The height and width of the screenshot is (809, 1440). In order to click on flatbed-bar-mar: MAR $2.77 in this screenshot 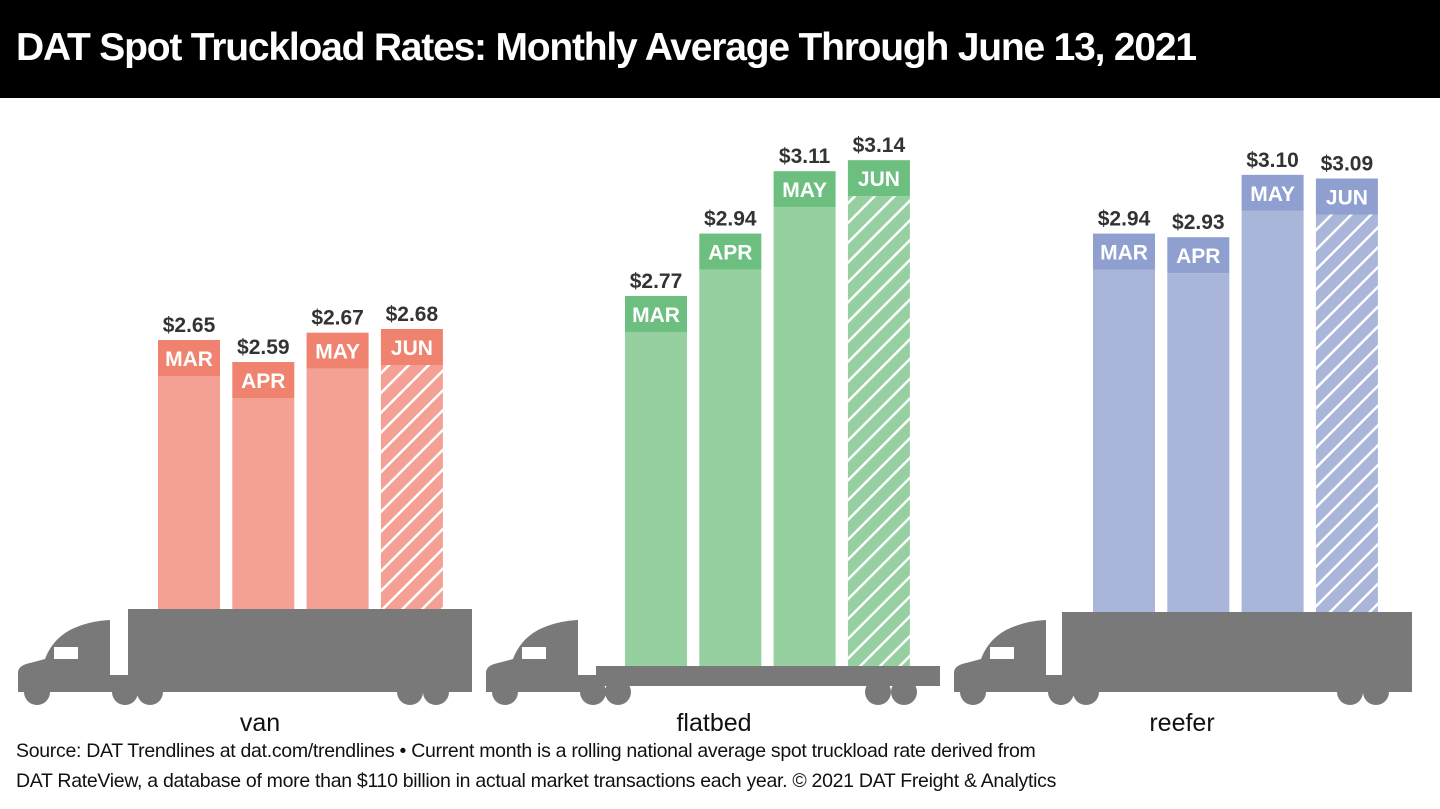, I will do `click(656, 468)`.